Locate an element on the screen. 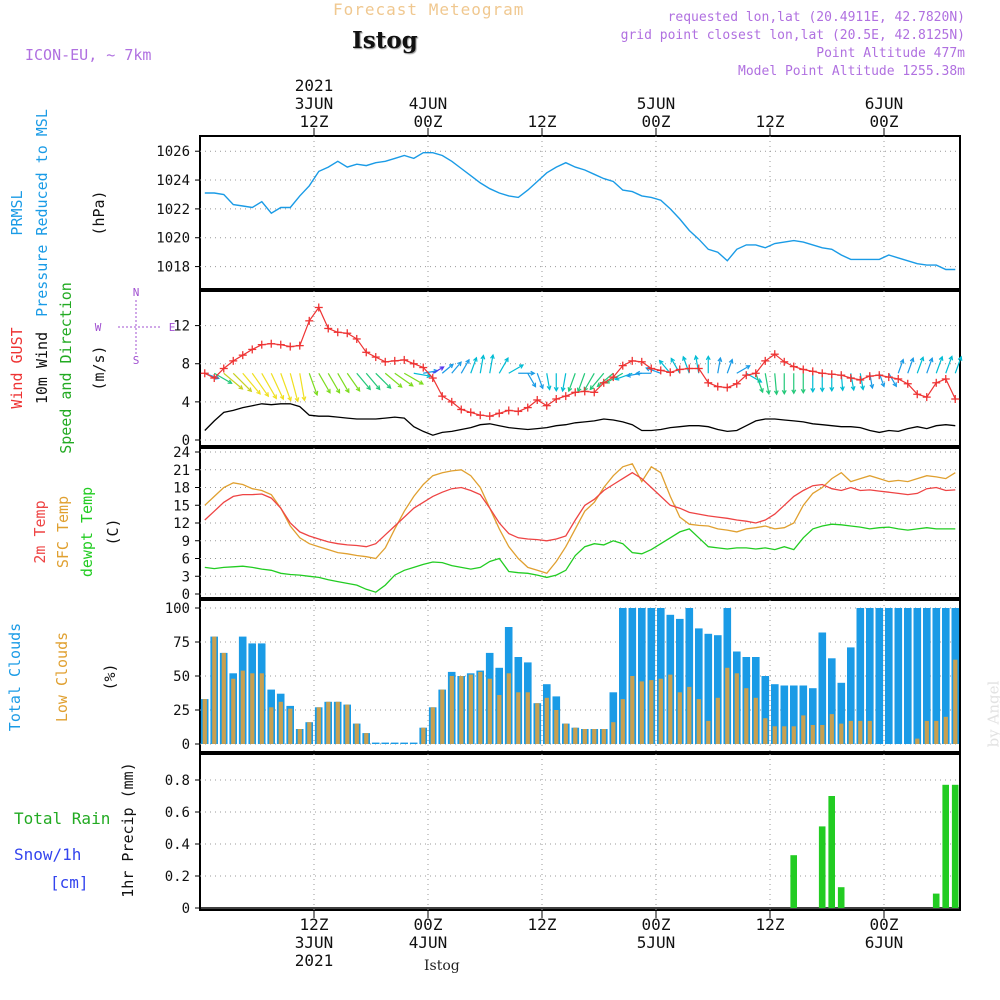  y-tick-label: 0.4 is located at coordinates (177, 845).